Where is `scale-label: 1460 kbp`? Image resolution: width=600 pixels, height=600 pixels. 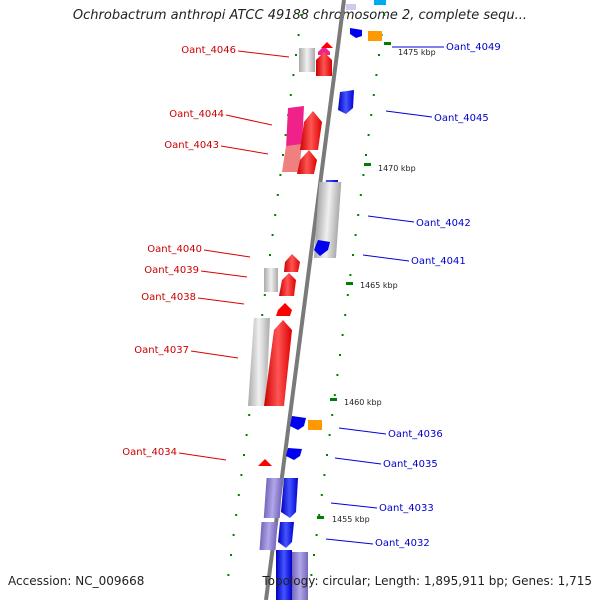 scale-label: 1460 kbp is located at coordinates (363, 402).